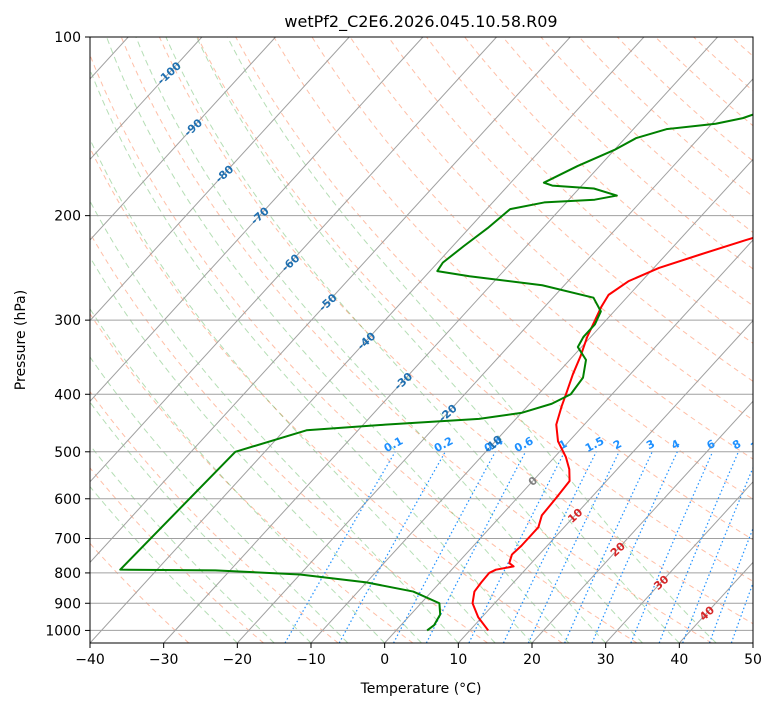  Describe the element at coordinates (384, 660) in the screenshot. I see `x-tick-label: 0` at that location.